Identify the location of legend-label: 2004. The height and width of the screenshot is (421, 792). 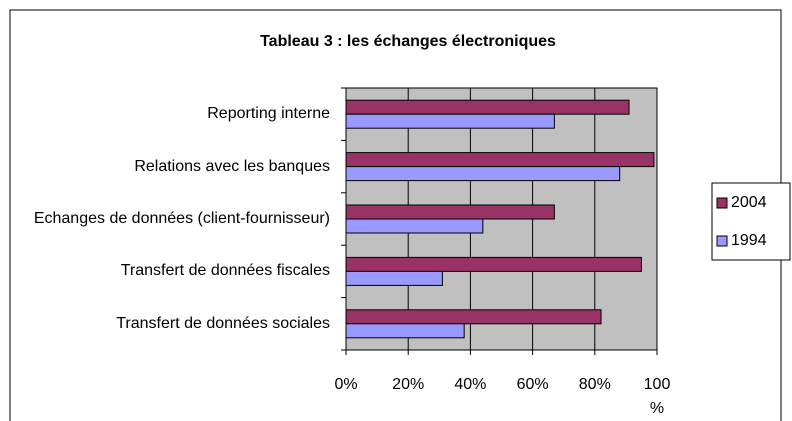
(749, 202).